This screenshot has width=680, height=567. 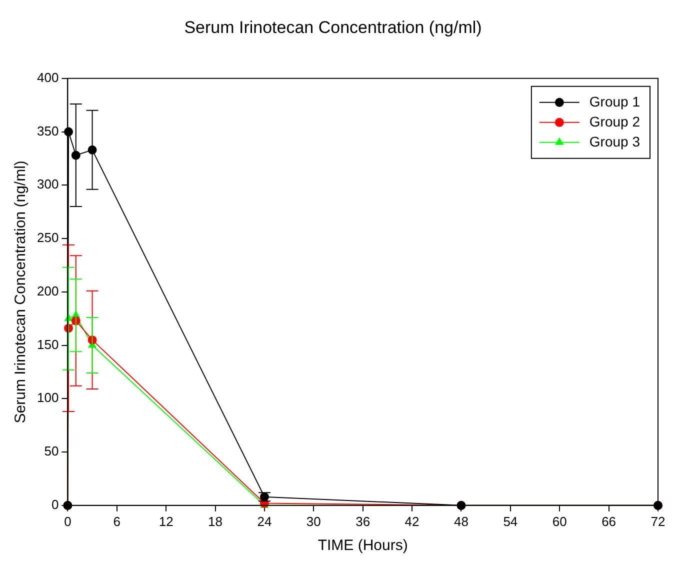 I want to click on y-tick-label: 200, so click(x=47, y=290).